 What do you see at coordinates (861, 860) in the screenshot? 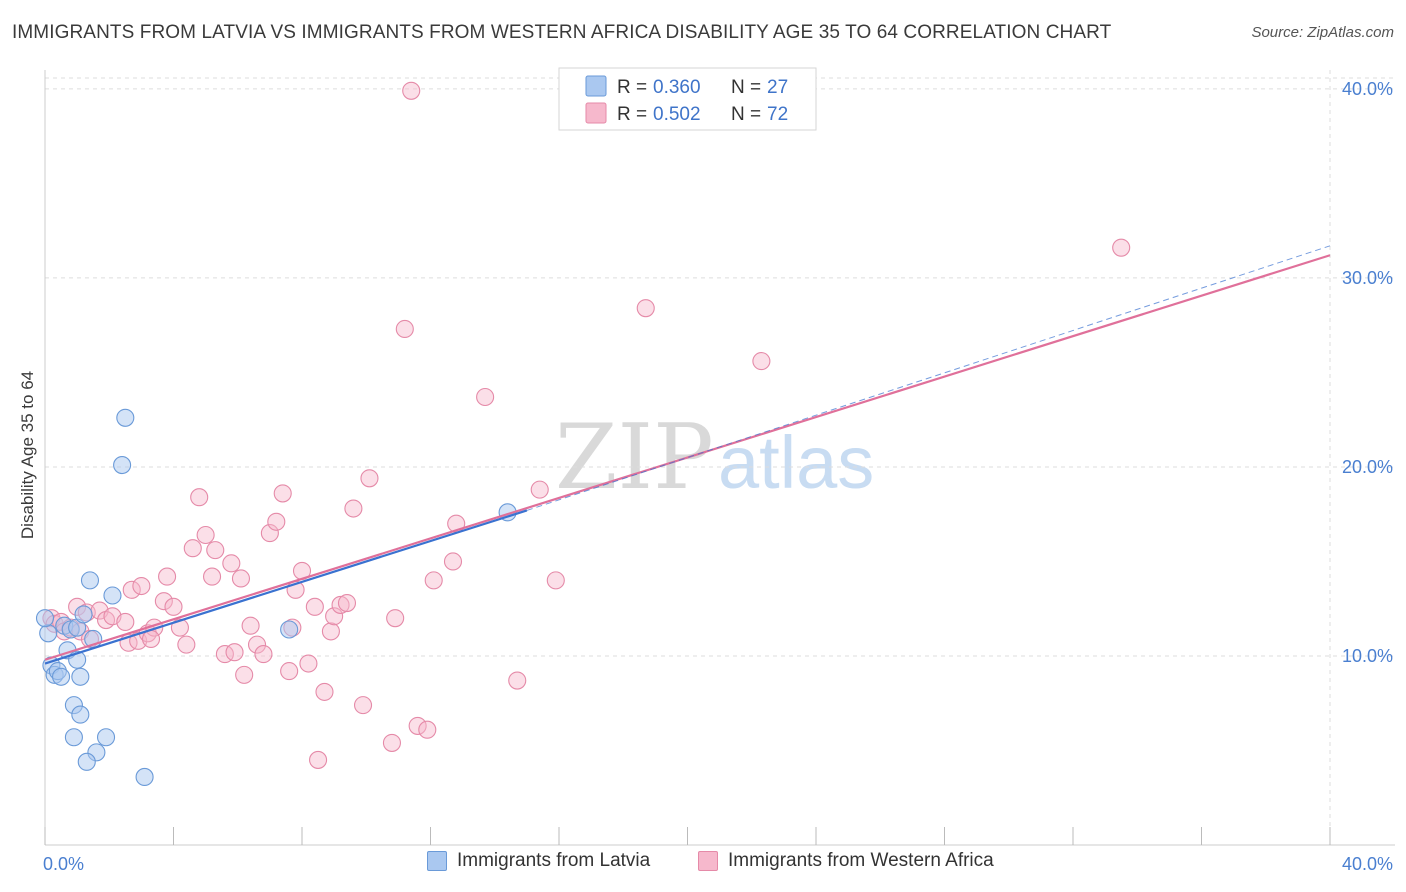
I see `bottom-legend-label-western-africa: Immigrants from Western Africa` at bounding box center [861, 860].